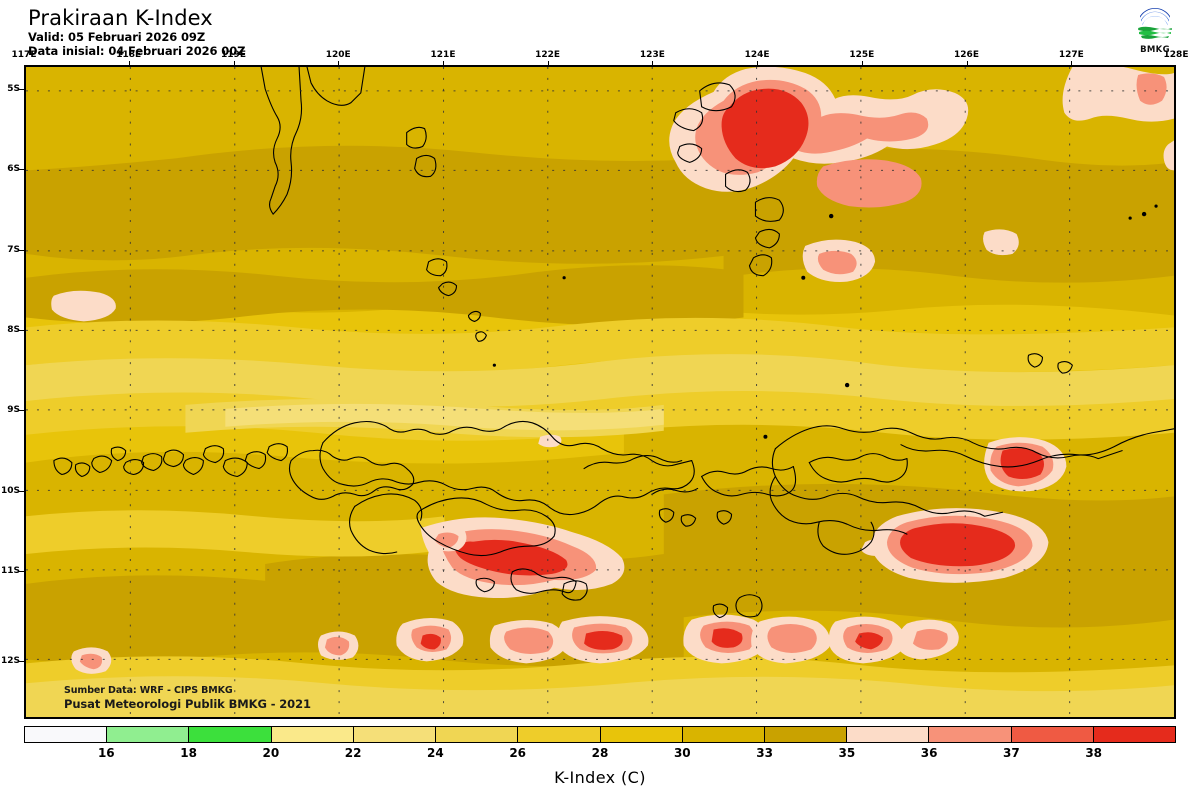  What do you see at coordinates (187, 704) in the screenshot?
I see `publisher-label: Pusat Meteorologi Publik BMKG - 2021` at bounding box center [187, 704].